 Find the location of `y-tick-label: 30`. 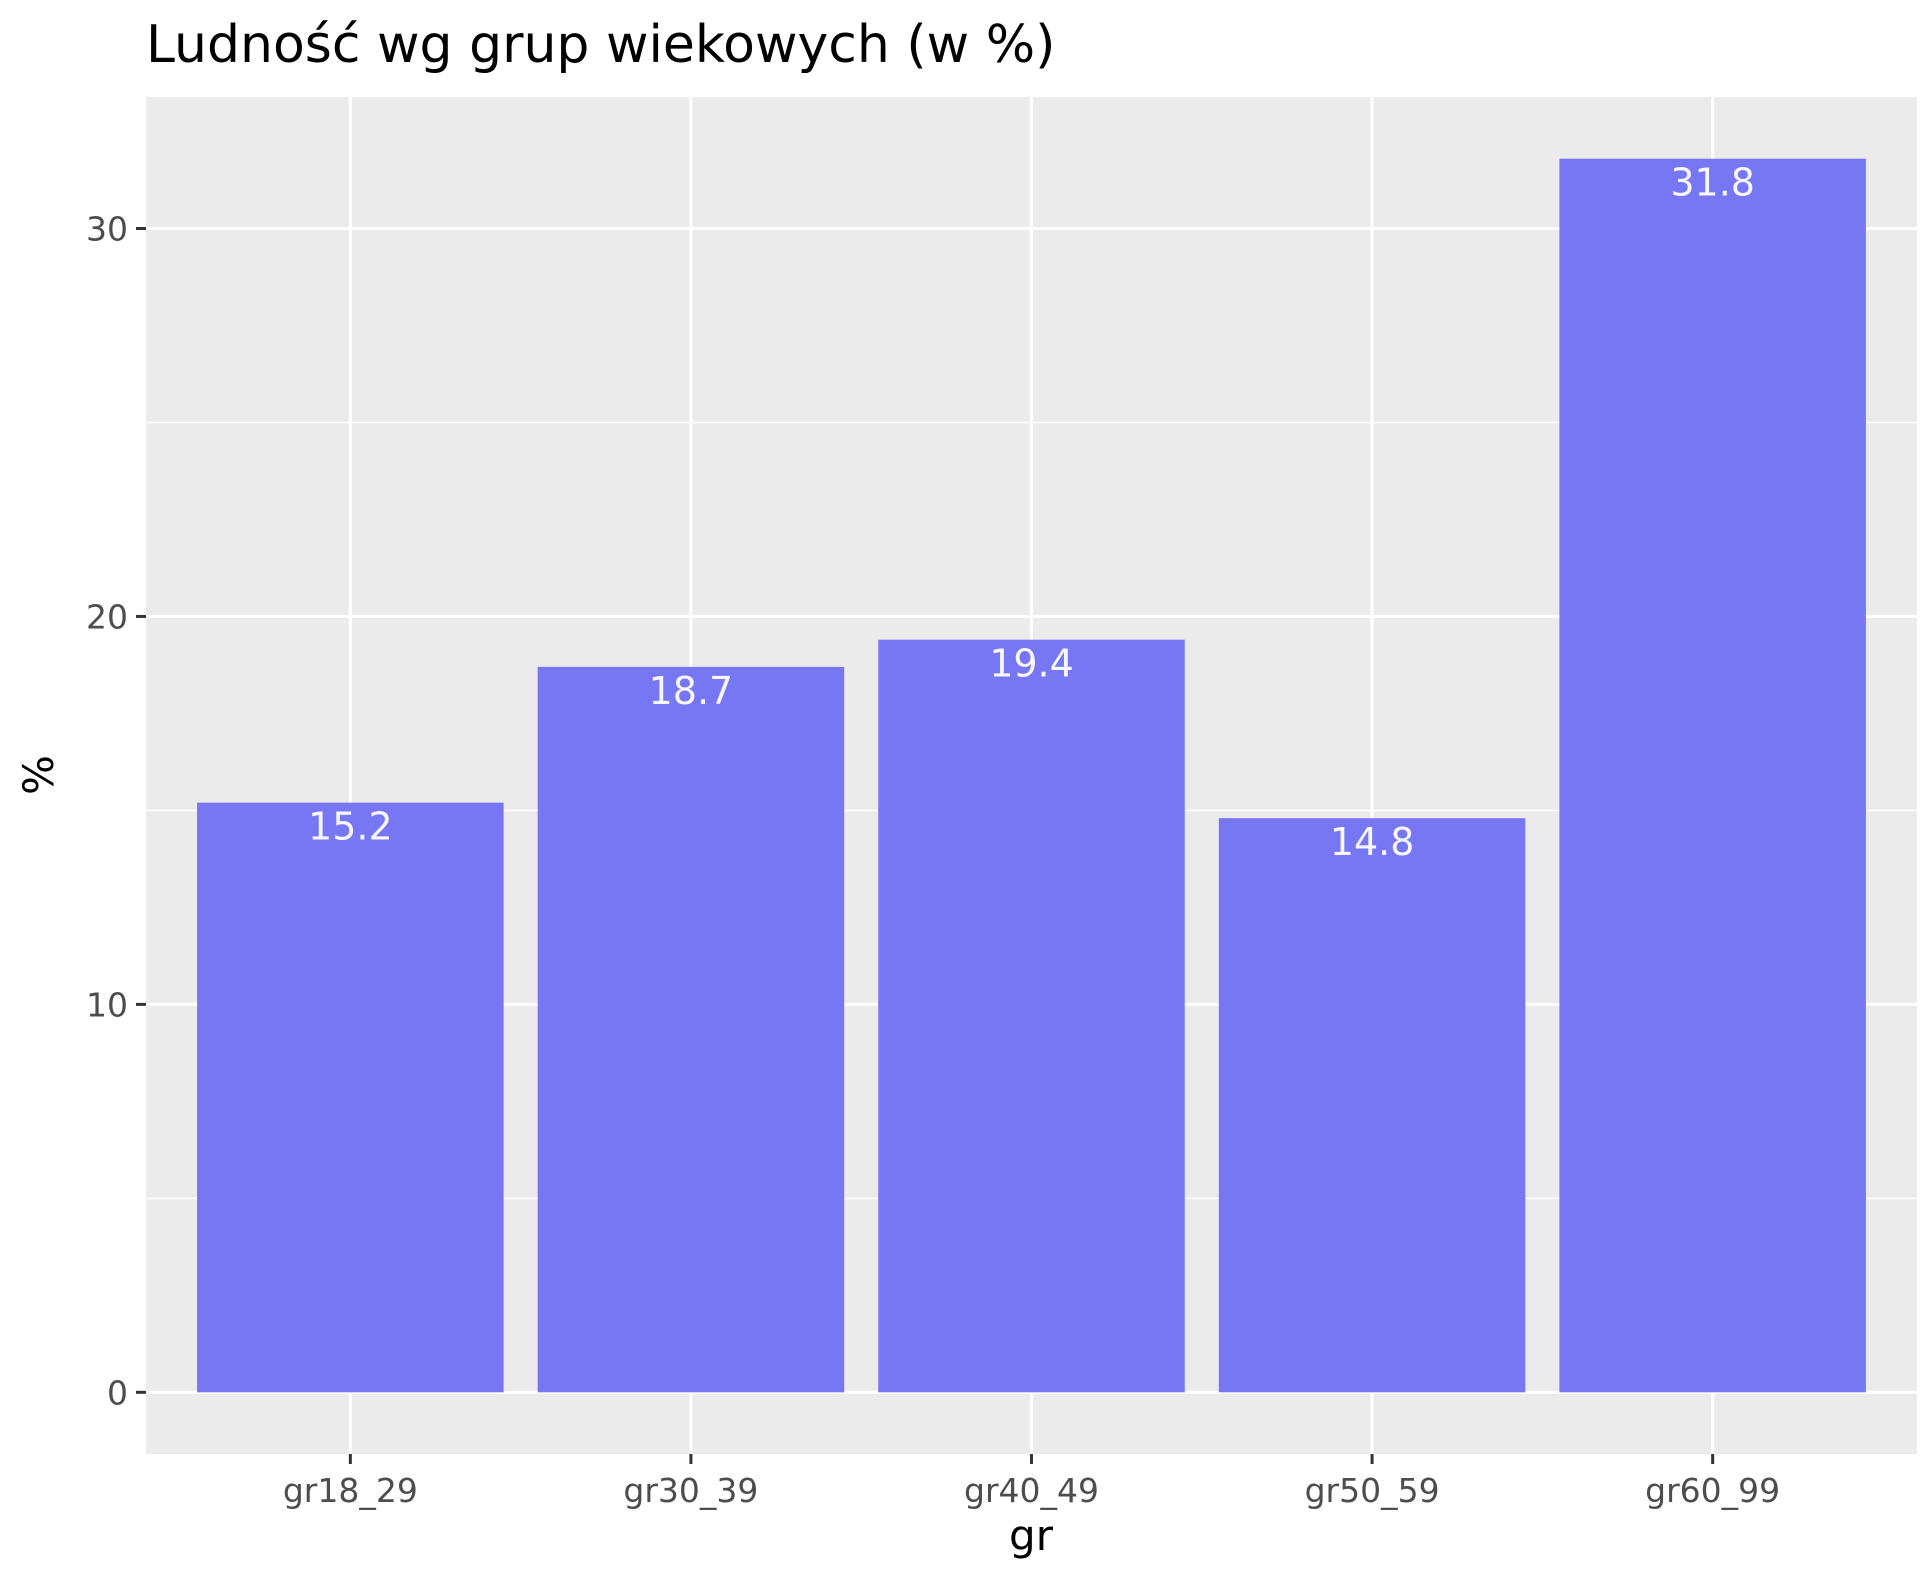

y-tick-label: 30 is located at coordinates (107, 229).